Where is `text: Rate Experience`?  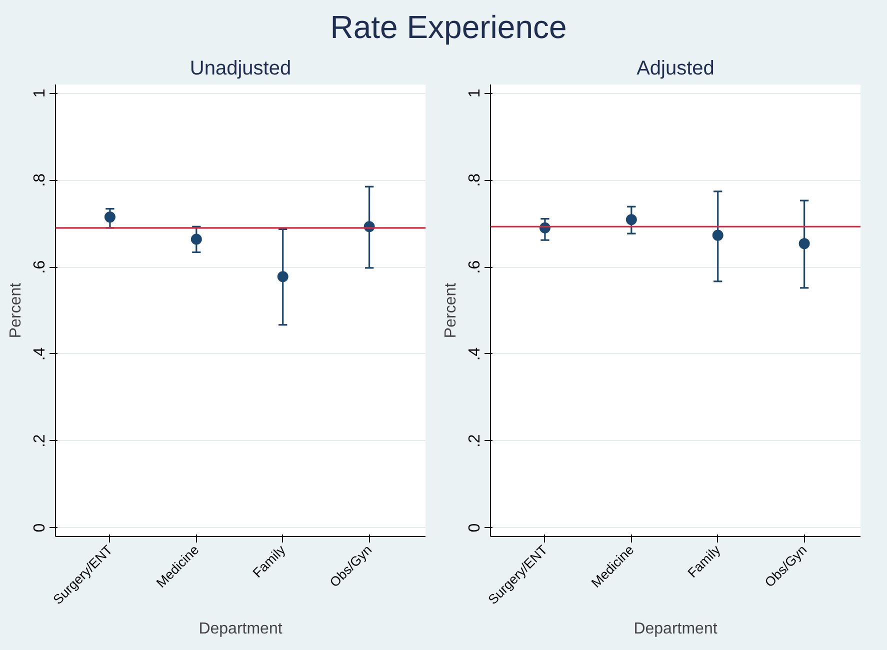
text: Rate Experience is located at coordinates (448, 27).